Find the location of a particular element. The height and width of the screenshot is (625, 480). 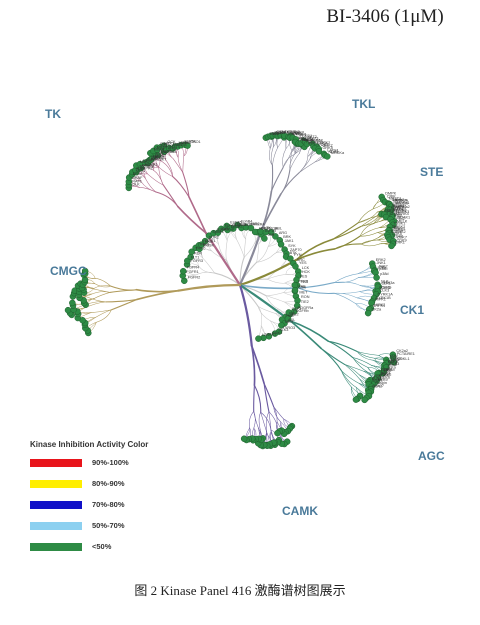

kinase-label: p38a is located at coordinates (382, 268).